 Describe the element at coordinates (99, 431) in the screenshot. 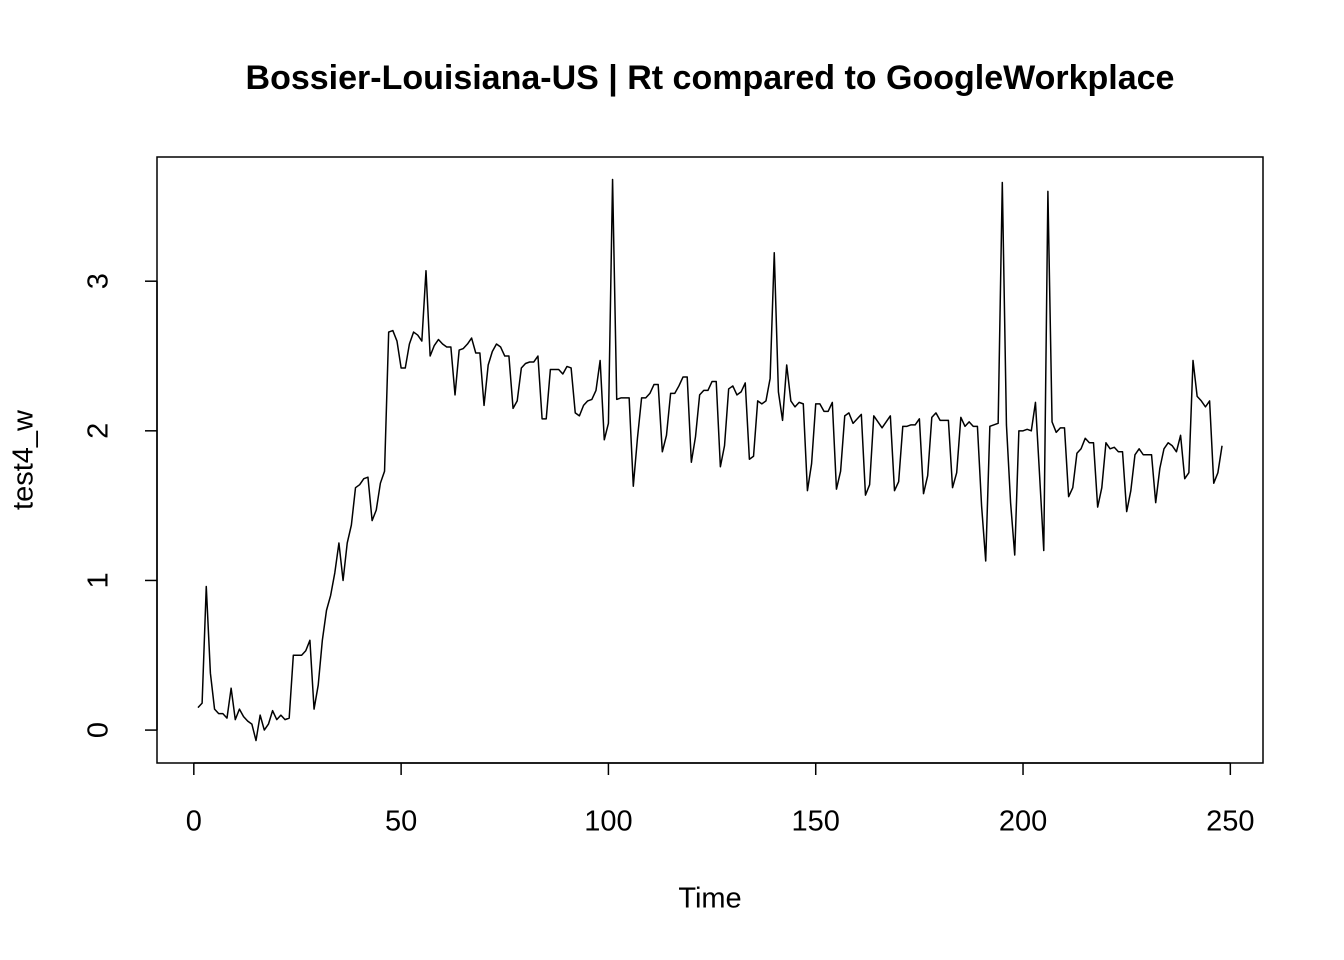

I see `y-tick-label: 2` at that location.